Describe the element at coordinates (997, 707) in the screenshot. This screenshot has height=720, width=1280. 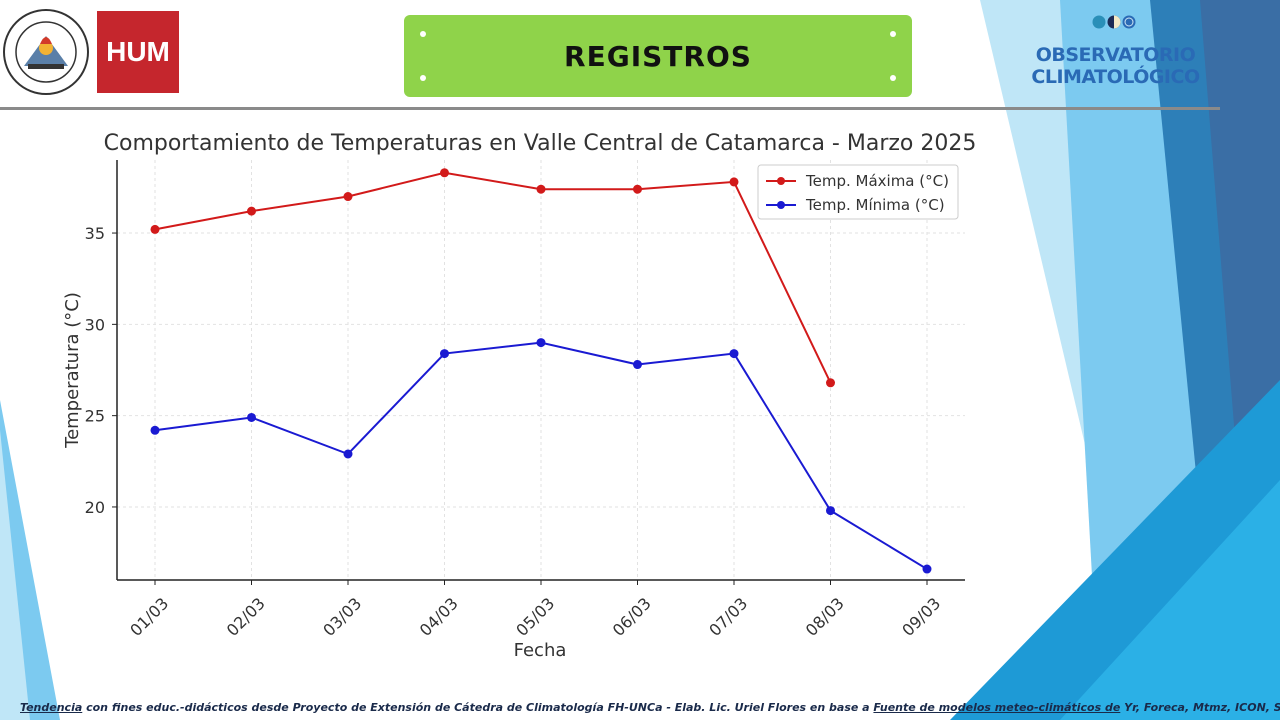
I see `footer-link-fuente: Fuente de modelos meteo-climáticos de` at that location.